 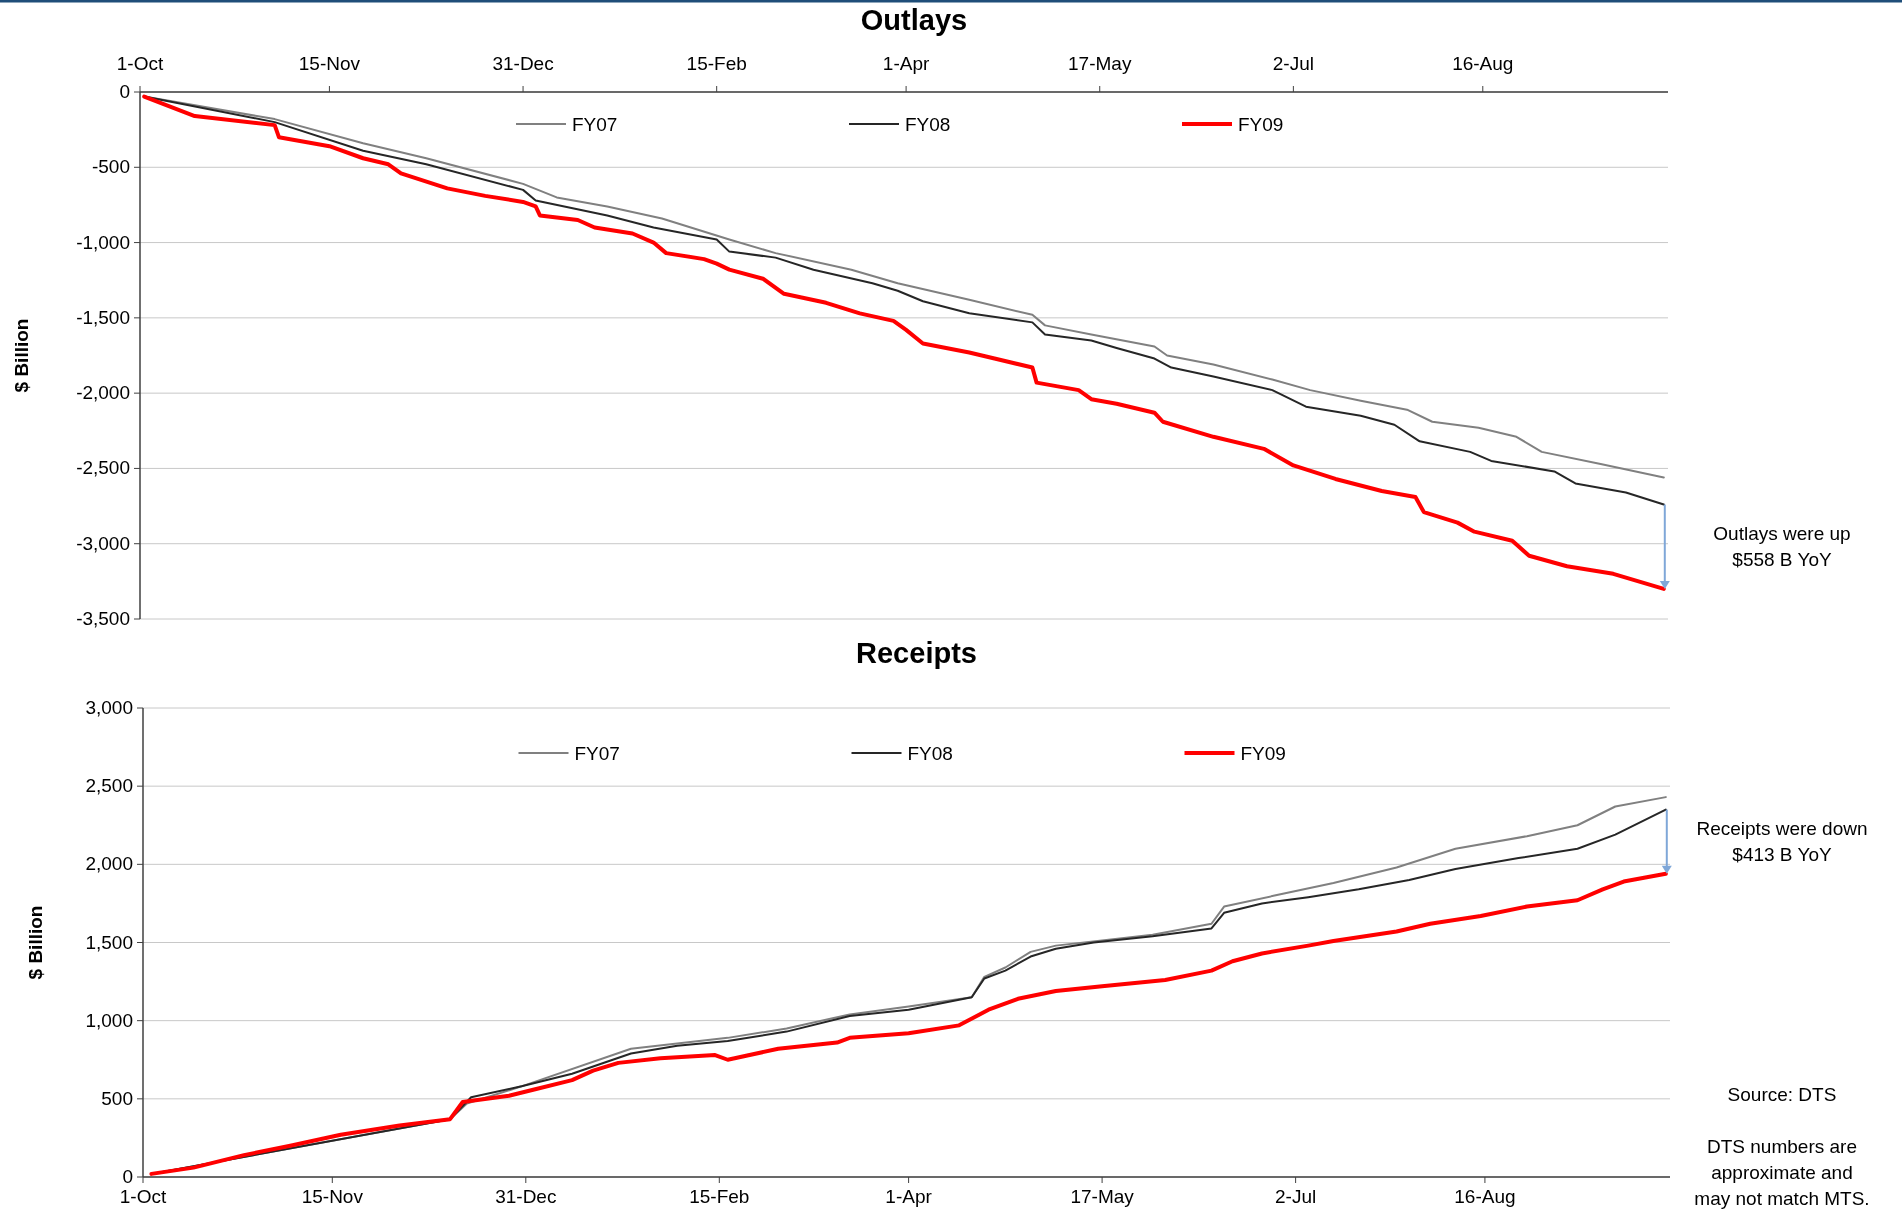 I want to click on y-tick-label: -3,500, so click(x=103, y=618).